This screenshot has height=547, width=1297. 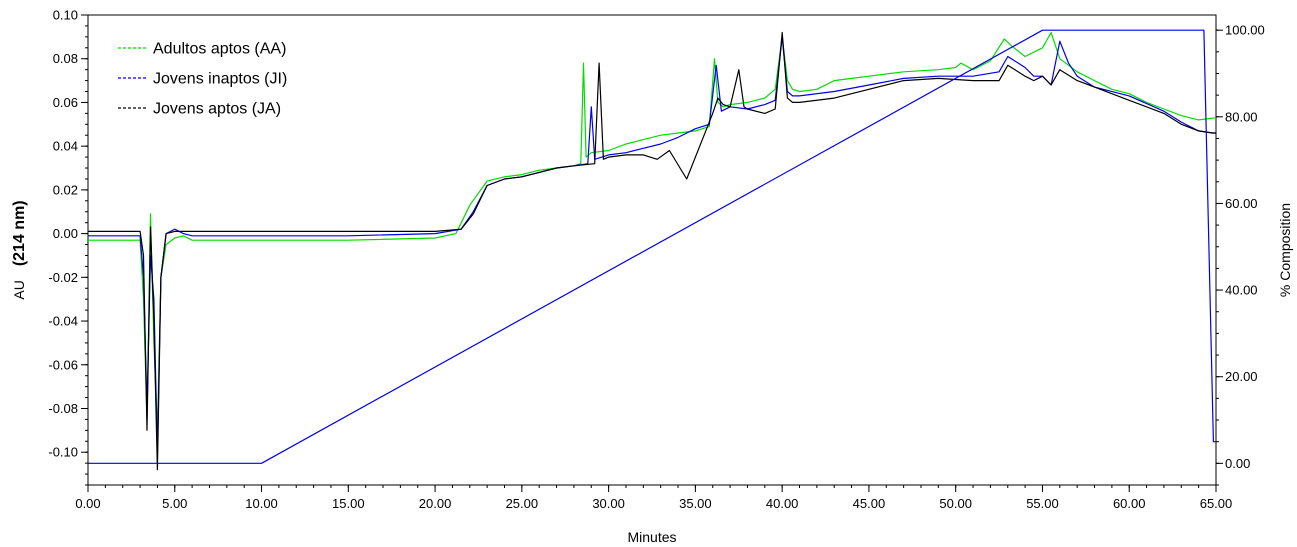 I want to click on x-tick-label: 40.00, so click(x=782, y=503).